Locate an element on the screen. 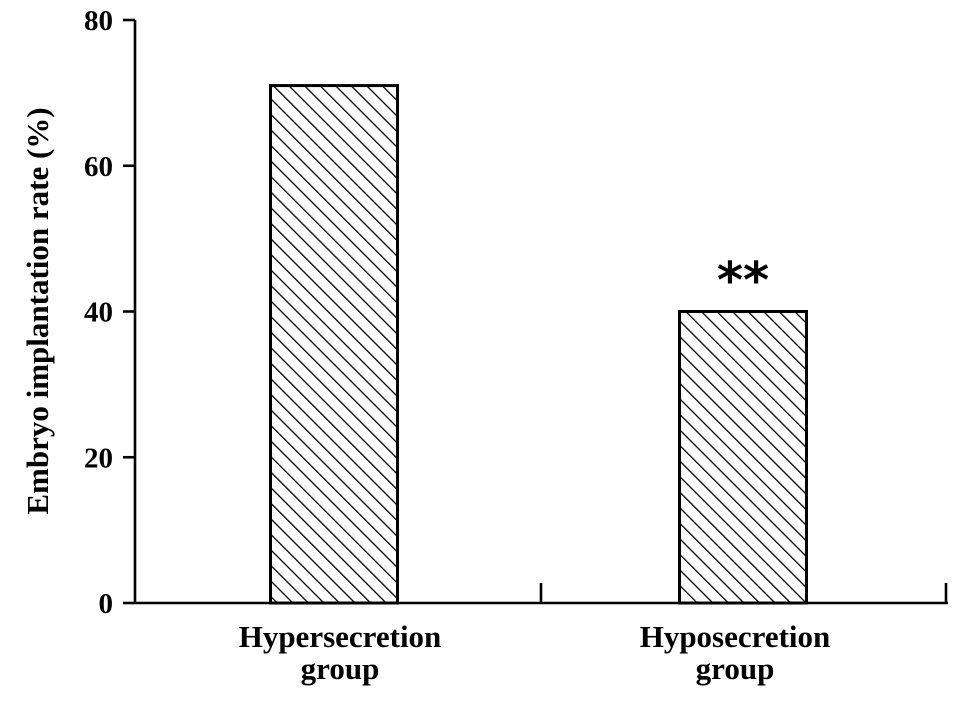 This screenshot has width=969, height=704. y-tick-label: 80 is located at coordinates (98, 21).